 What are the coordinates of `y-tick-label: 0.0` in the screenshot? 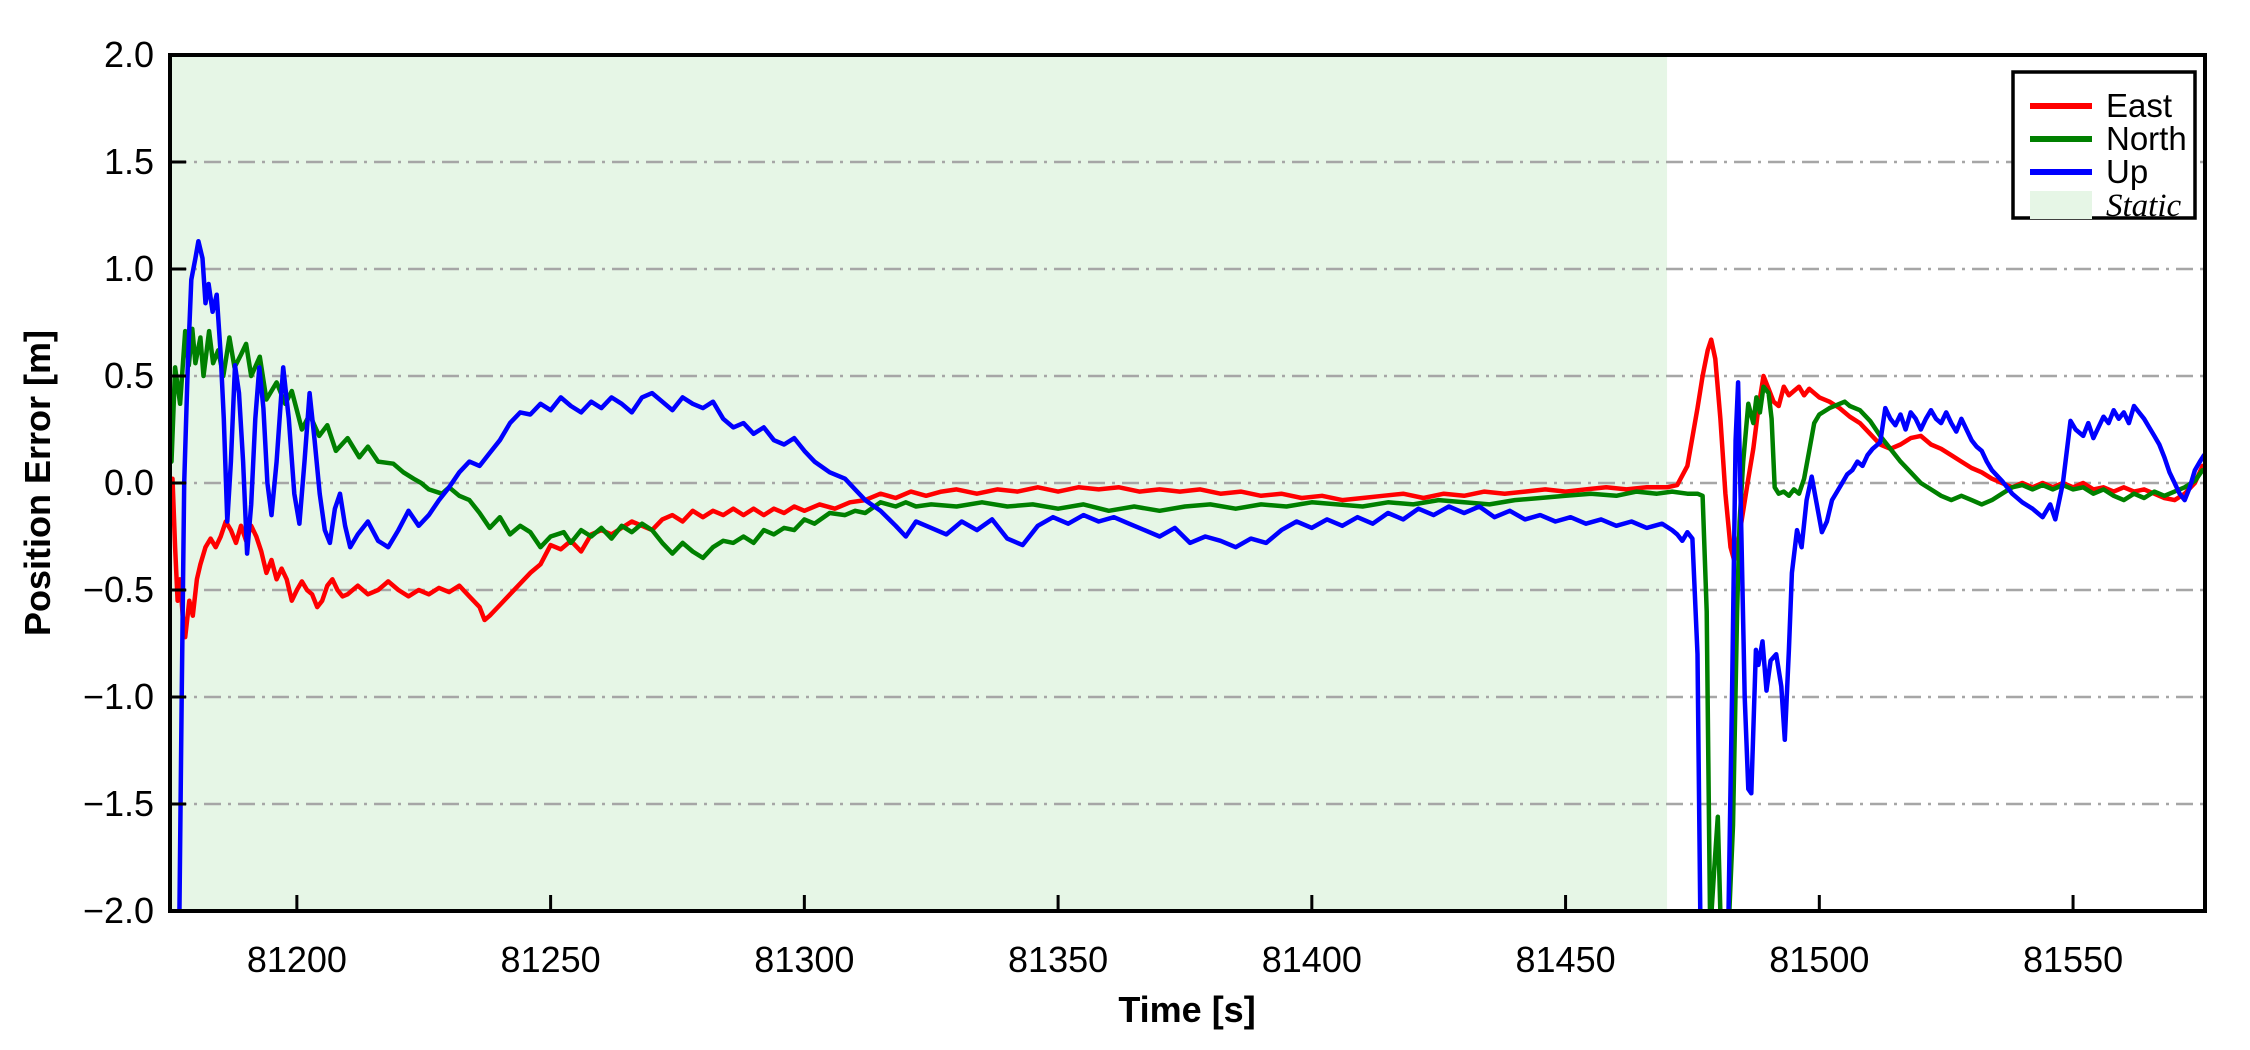 It's located at (129, 482).